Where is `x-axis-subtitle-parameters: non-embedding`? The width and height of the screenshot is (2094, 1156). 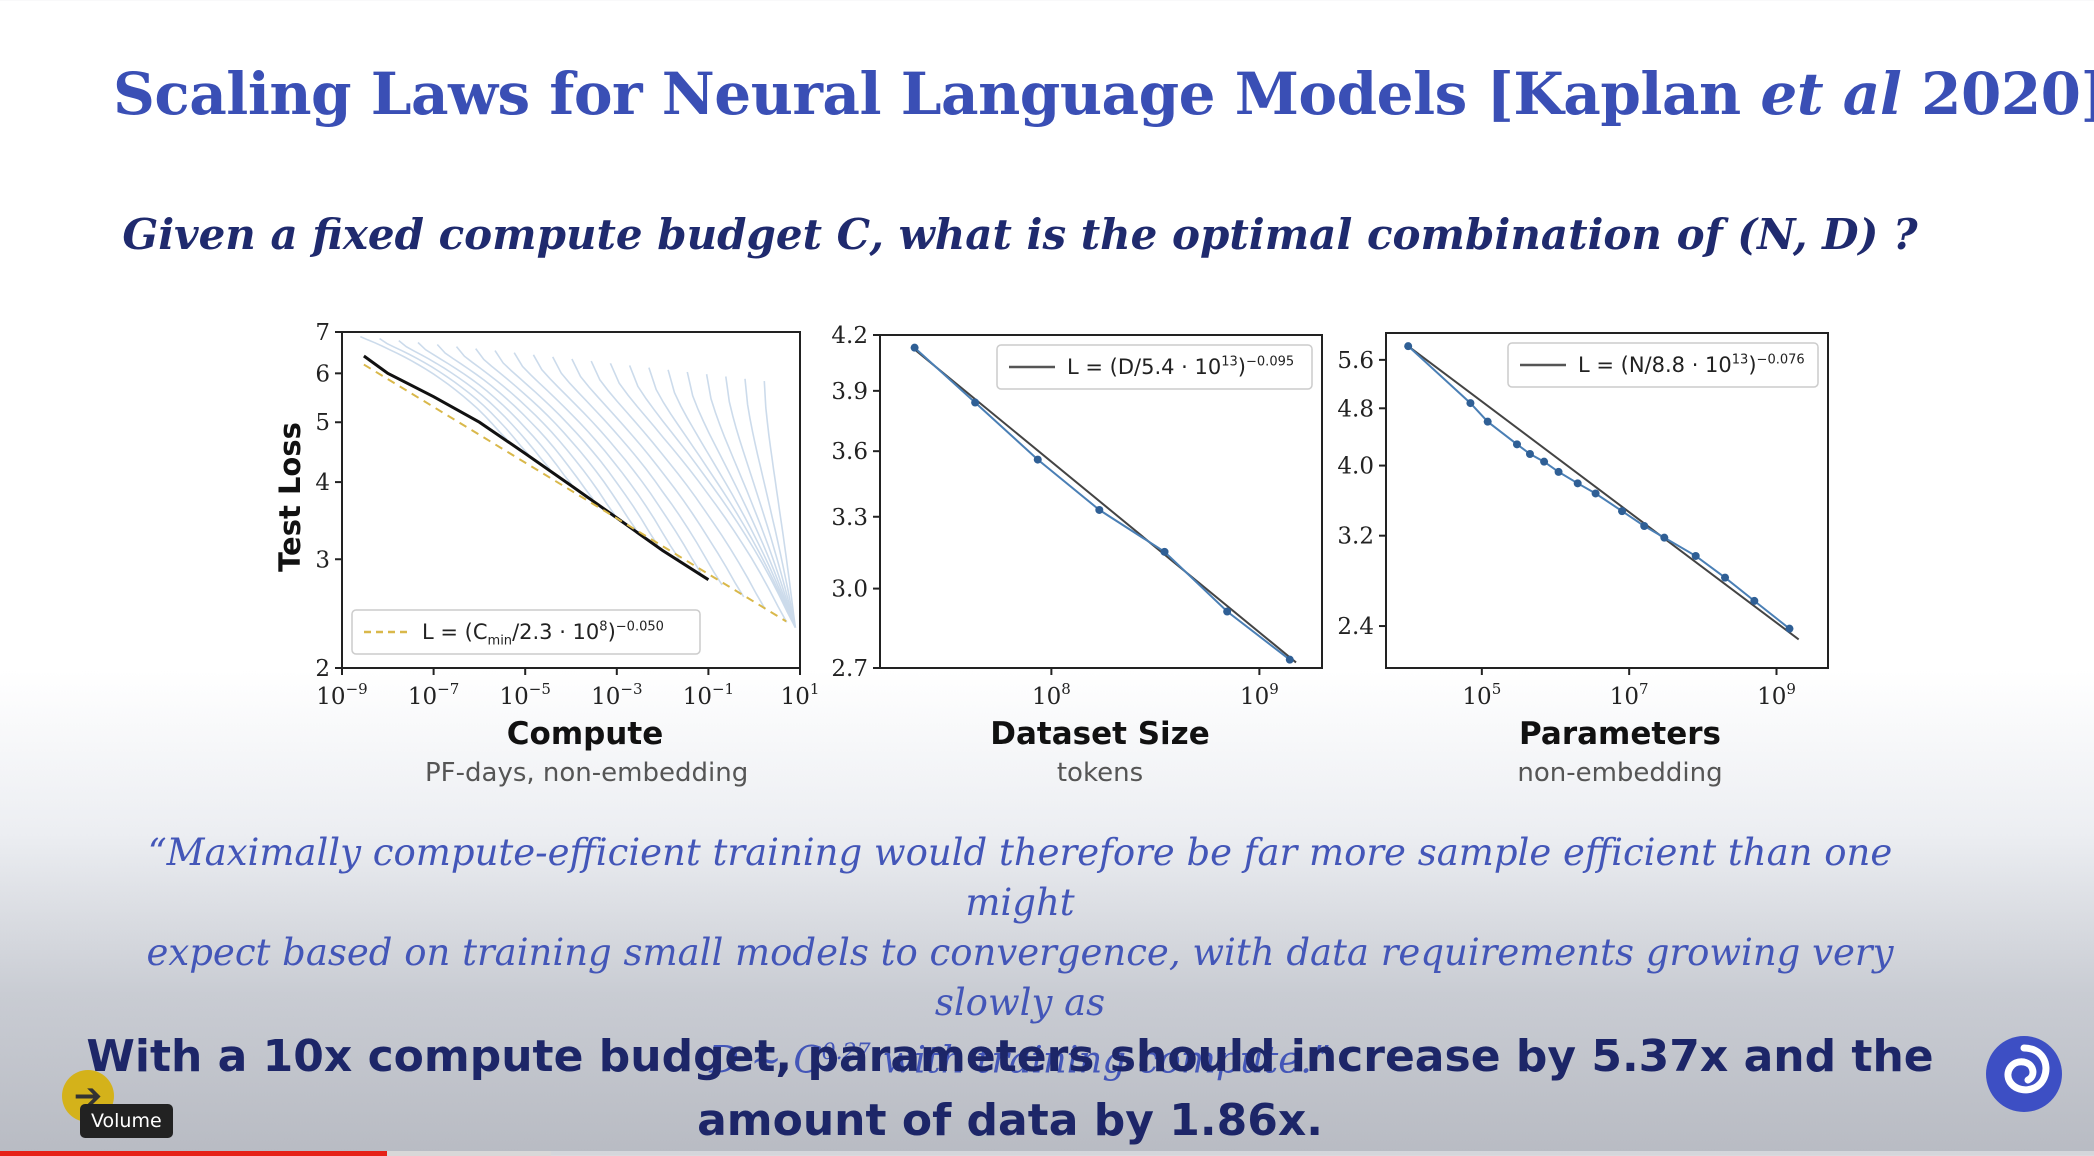 x-axis-subtitle-parameters: non-embedding is located at coordinates (1620, 773).